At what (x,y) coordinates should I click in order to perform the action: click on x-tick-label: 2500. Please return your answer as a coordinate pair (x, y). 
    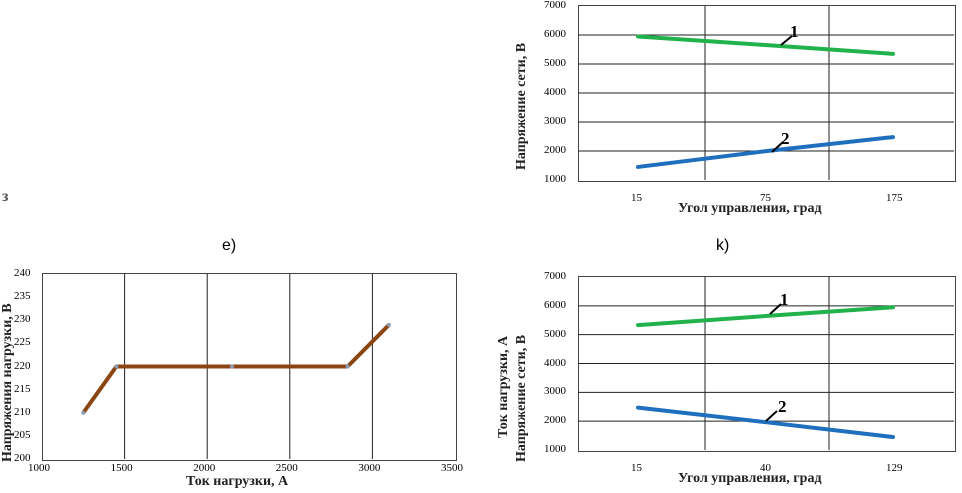
    Looking at the image, I should click on (286, 468).